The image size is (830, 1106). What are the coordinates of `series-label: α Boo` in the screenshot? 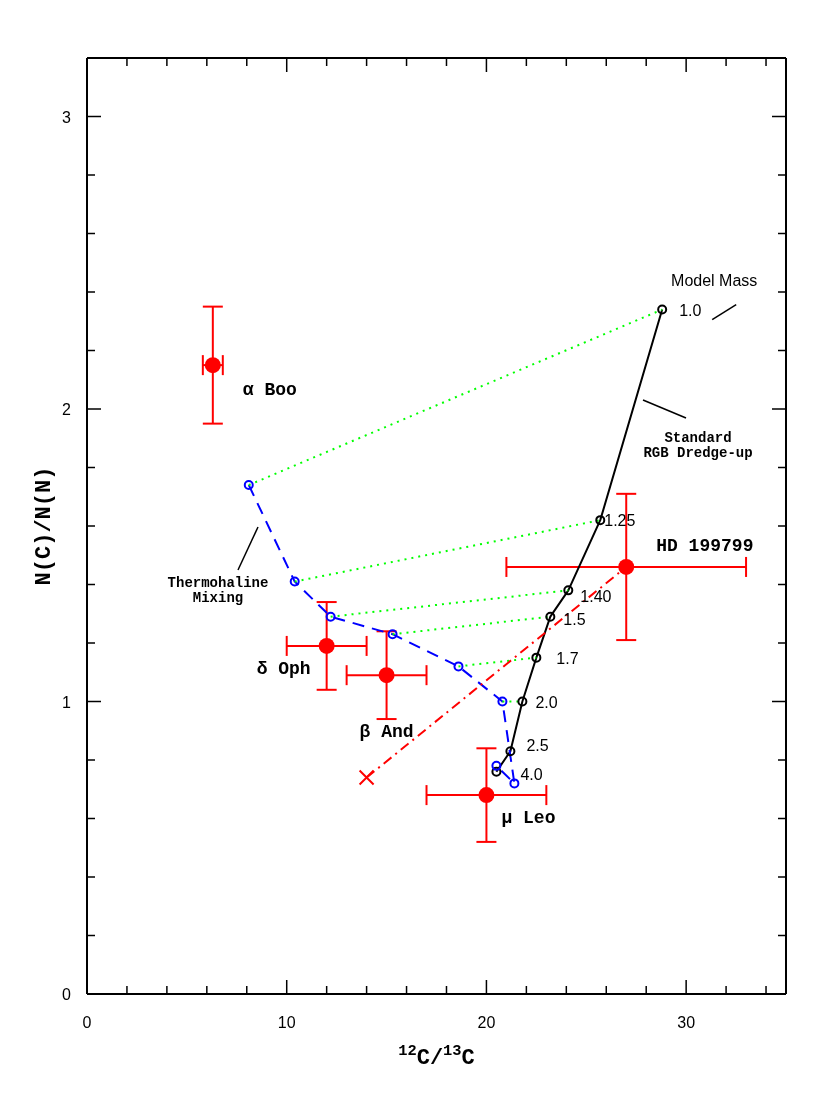 It's located at (269, 390).